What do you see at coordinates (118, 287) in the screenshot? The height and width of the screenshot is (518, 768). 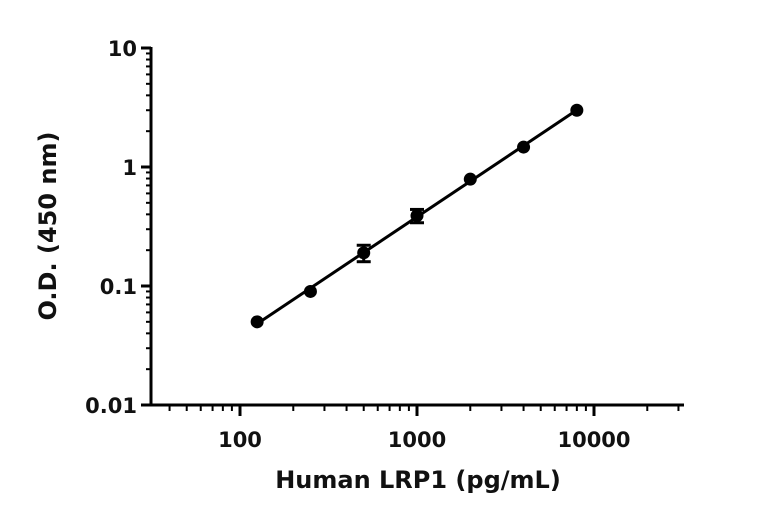 I see `y-tick-label: 0.1` at bounding box center [118, 287].